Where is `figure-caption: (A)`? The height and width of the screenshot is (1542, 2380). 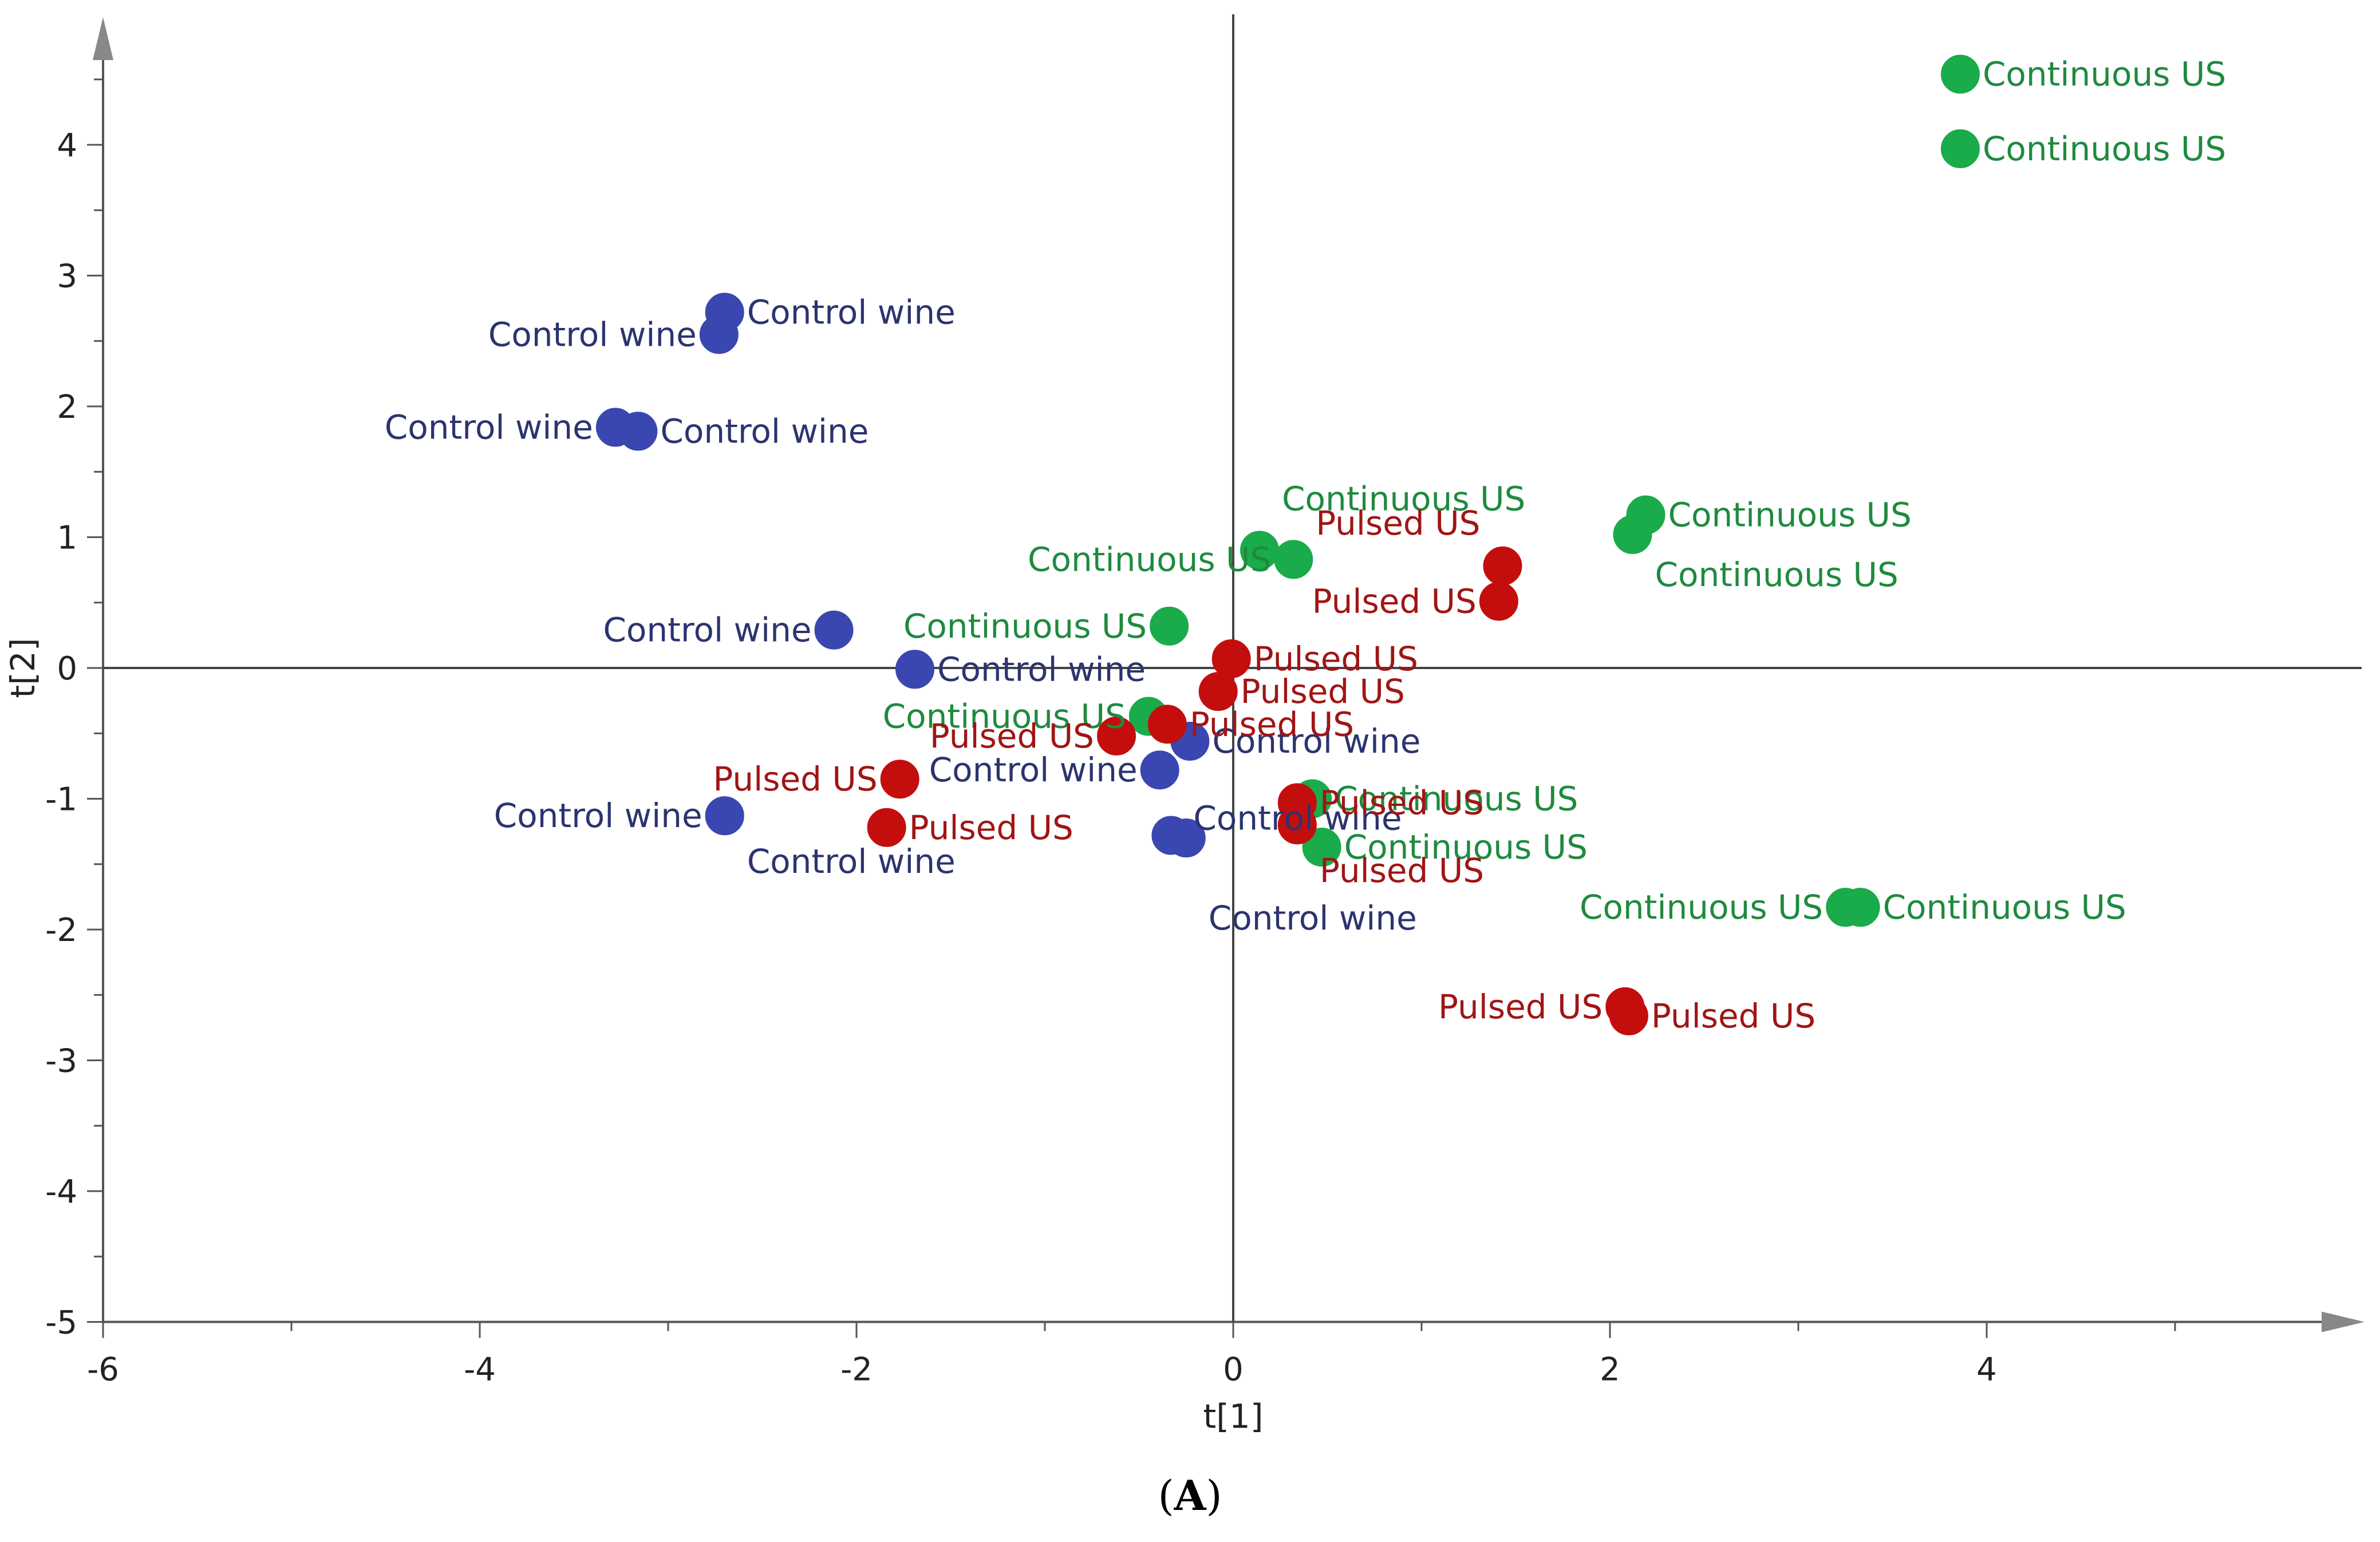 figure-caption: (A) is located at coordinates (1190, 1496).